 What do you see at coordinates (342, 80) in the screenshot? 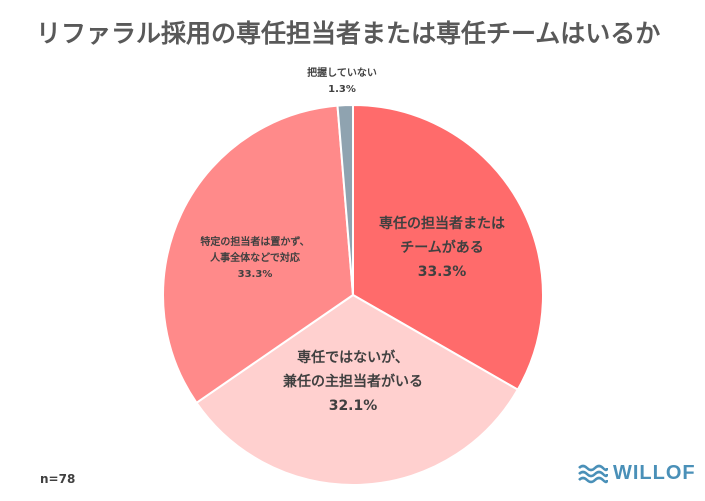
I see `slice-label: 把握していない 1.3%` at bounding box center [342, 80].